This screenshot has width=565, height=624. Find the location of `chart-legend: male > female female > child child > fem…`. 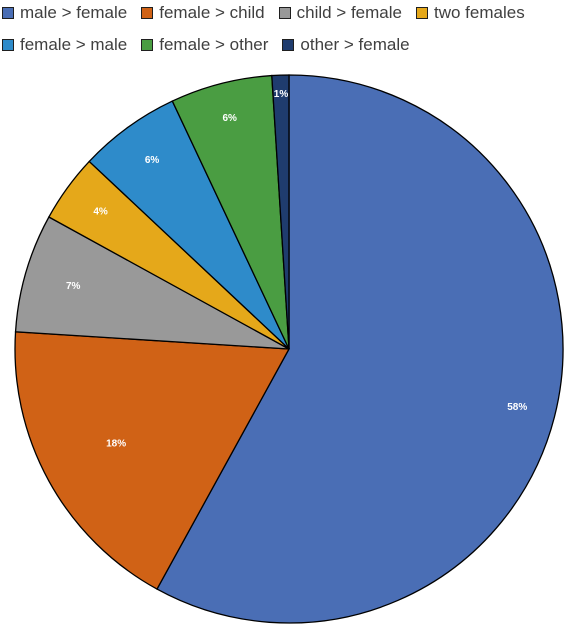

chart-legend: male > female female > child child > fem… is located at coordinates (282, 29).